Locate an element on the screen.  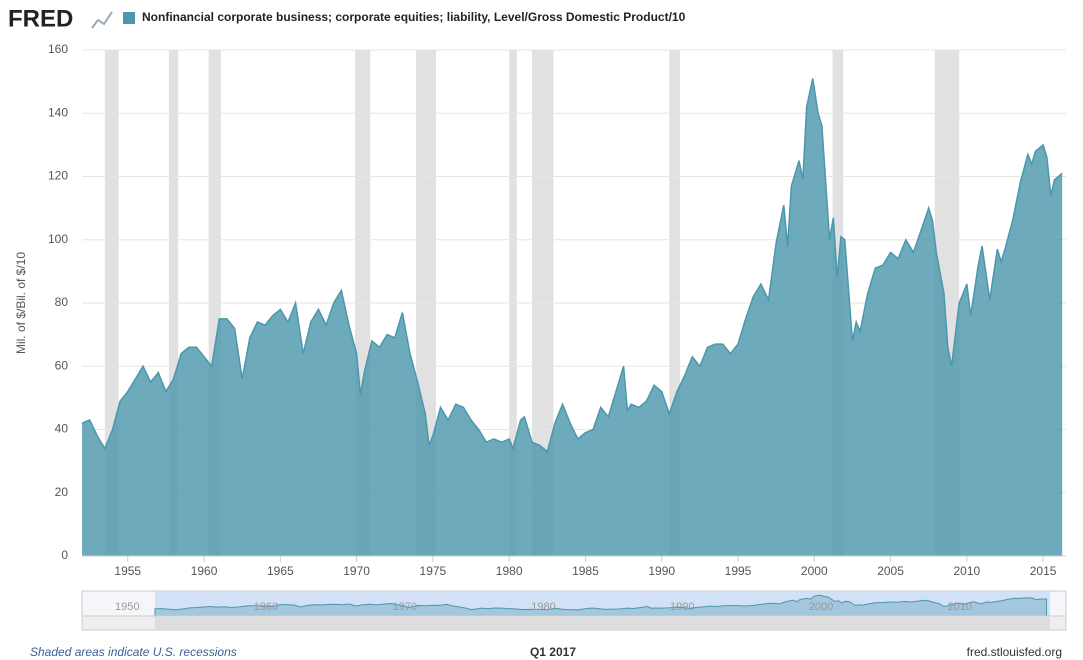
period-label: Q1 2017 is located at coordinates (553, 652).